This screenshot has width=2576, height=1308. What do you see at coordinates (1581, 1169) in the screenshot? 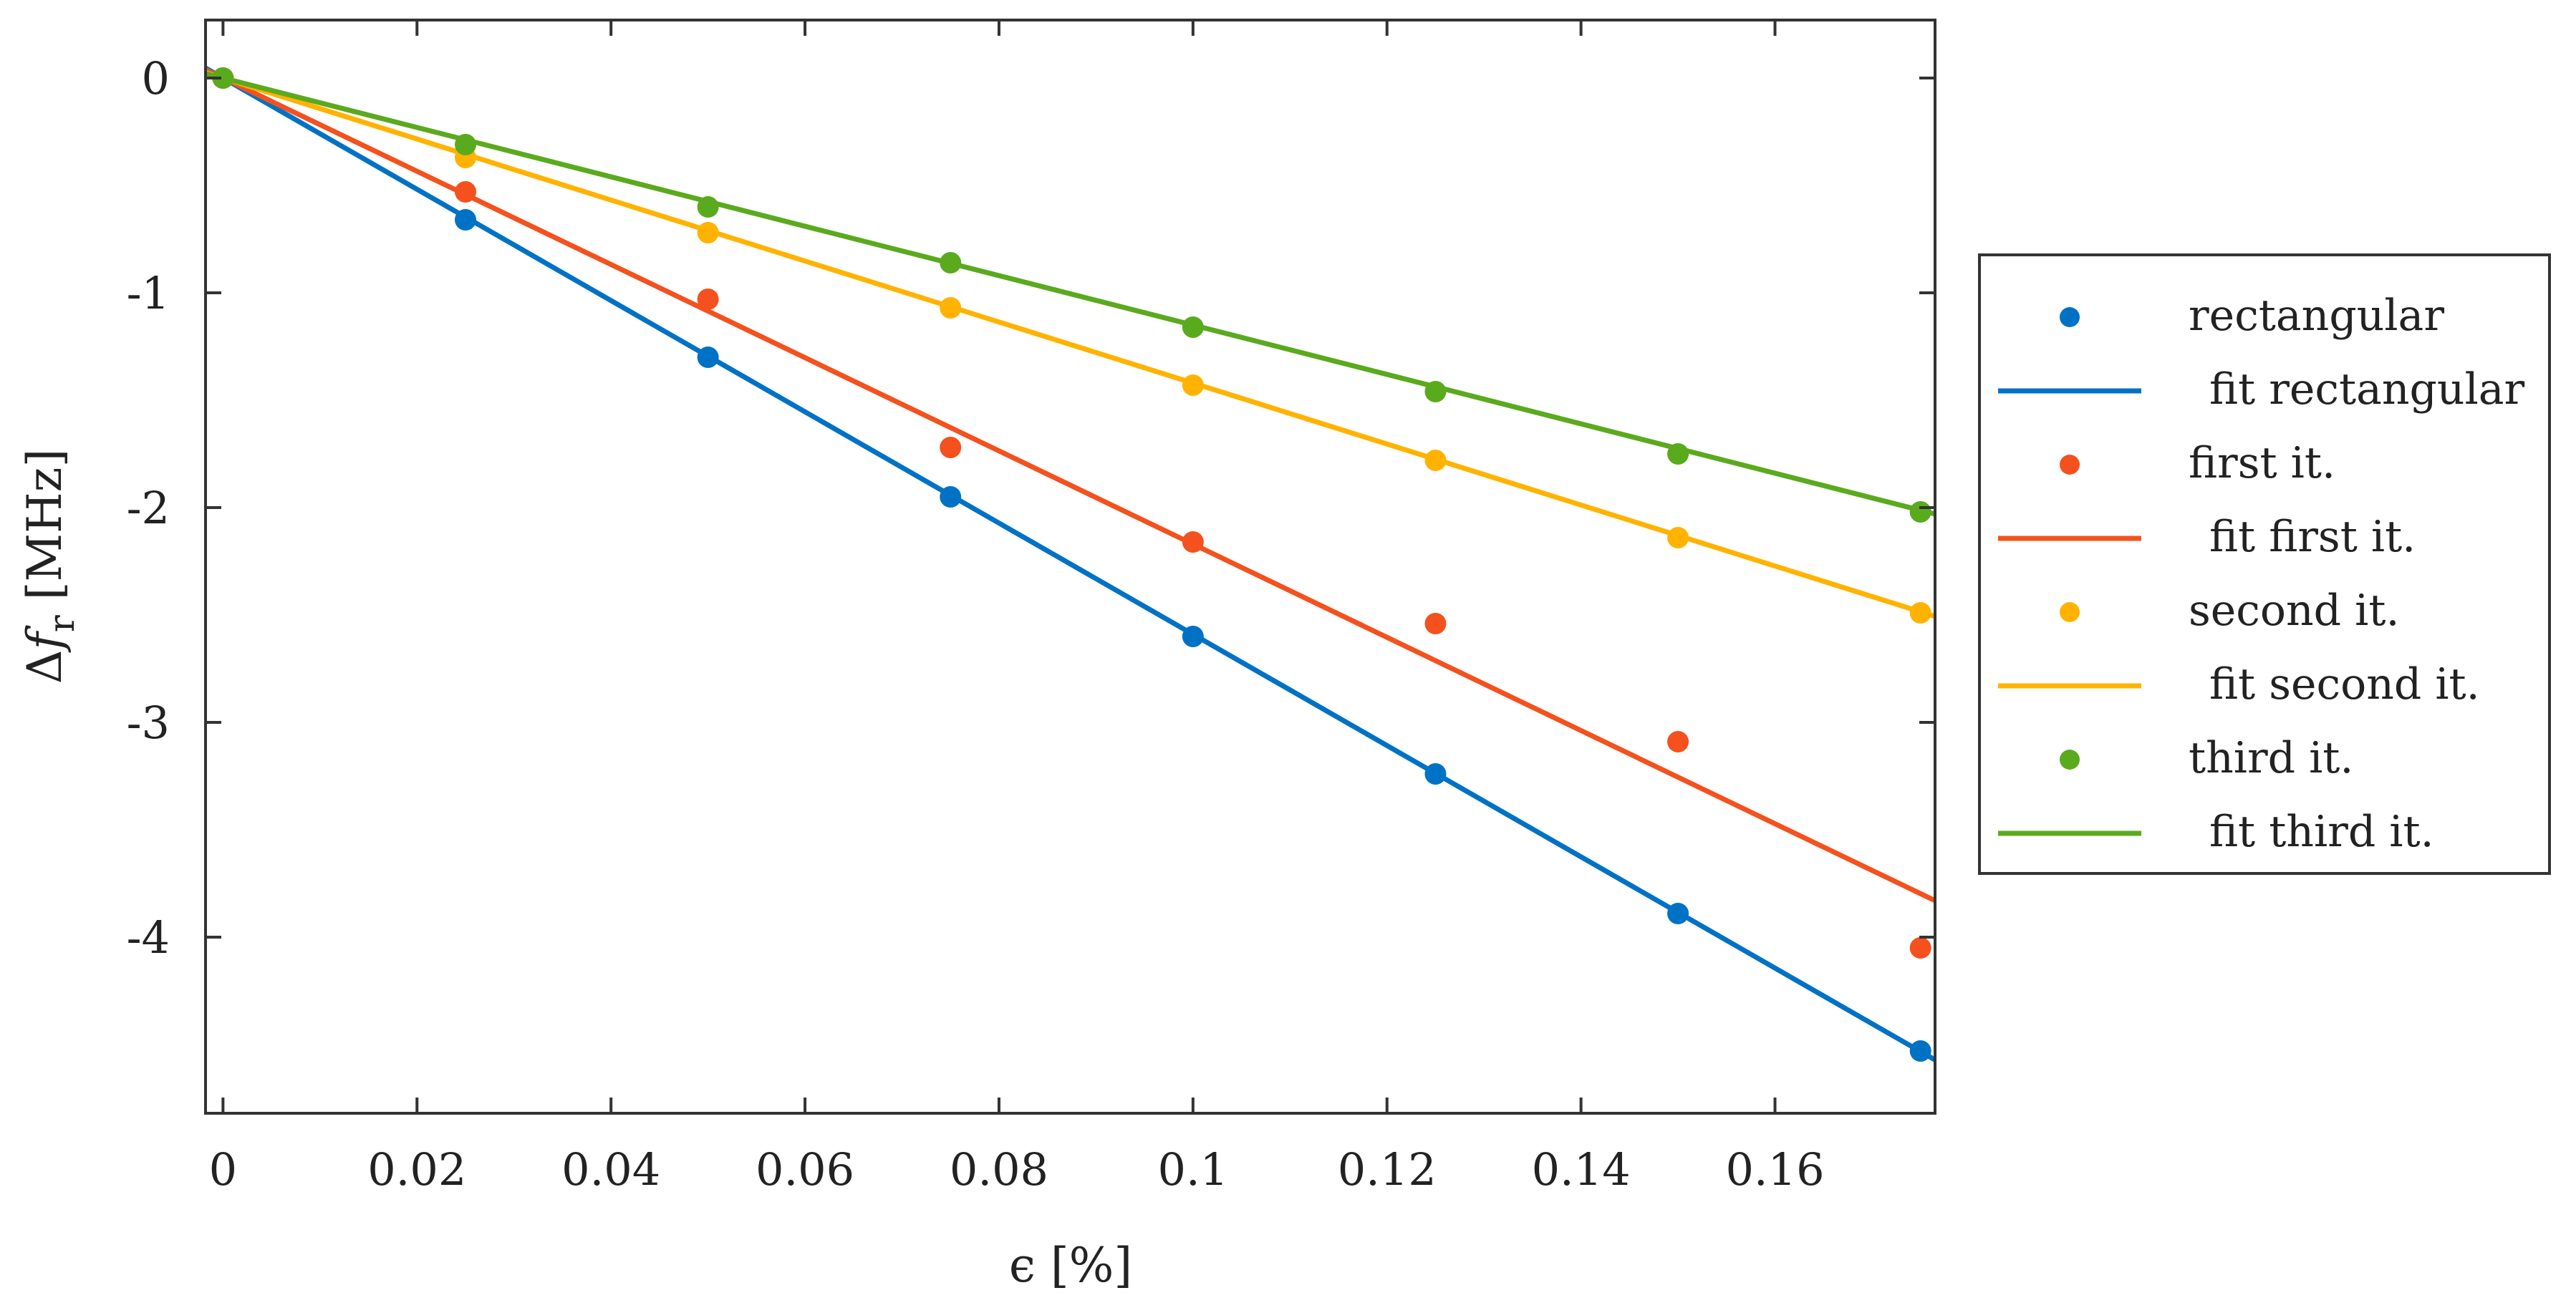
I see `x-tick-label: 0.14` at bounding box center [1581, 1169].